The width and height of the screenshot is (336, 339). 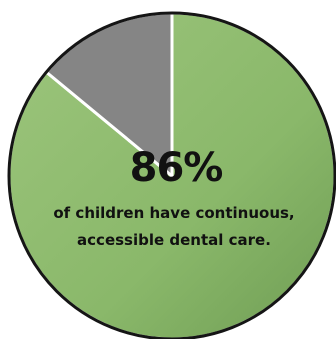 I want to click on chart-value-label: 86%, so click(x=176, y=168).